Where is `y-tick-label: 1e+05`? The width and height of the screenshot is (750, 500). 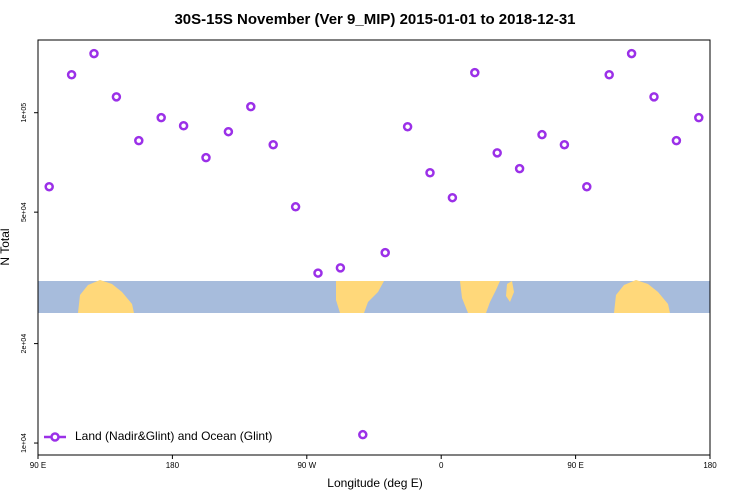
y-tick-label: 1e+05 is located at coordinates (24, 113).